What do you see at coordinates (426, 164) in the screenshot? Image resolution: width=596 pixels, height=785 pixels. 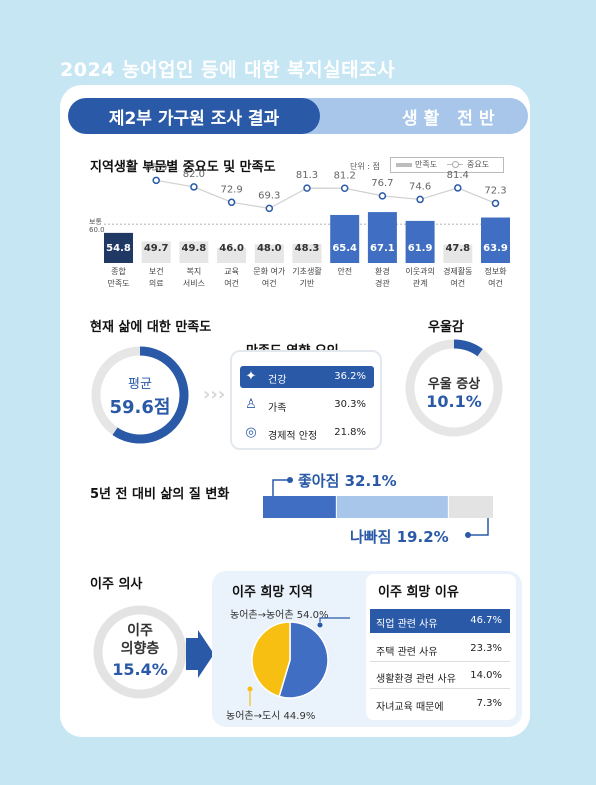 I see `legend-satisfaction-label: 만족도` at bounding box center [426, 164].